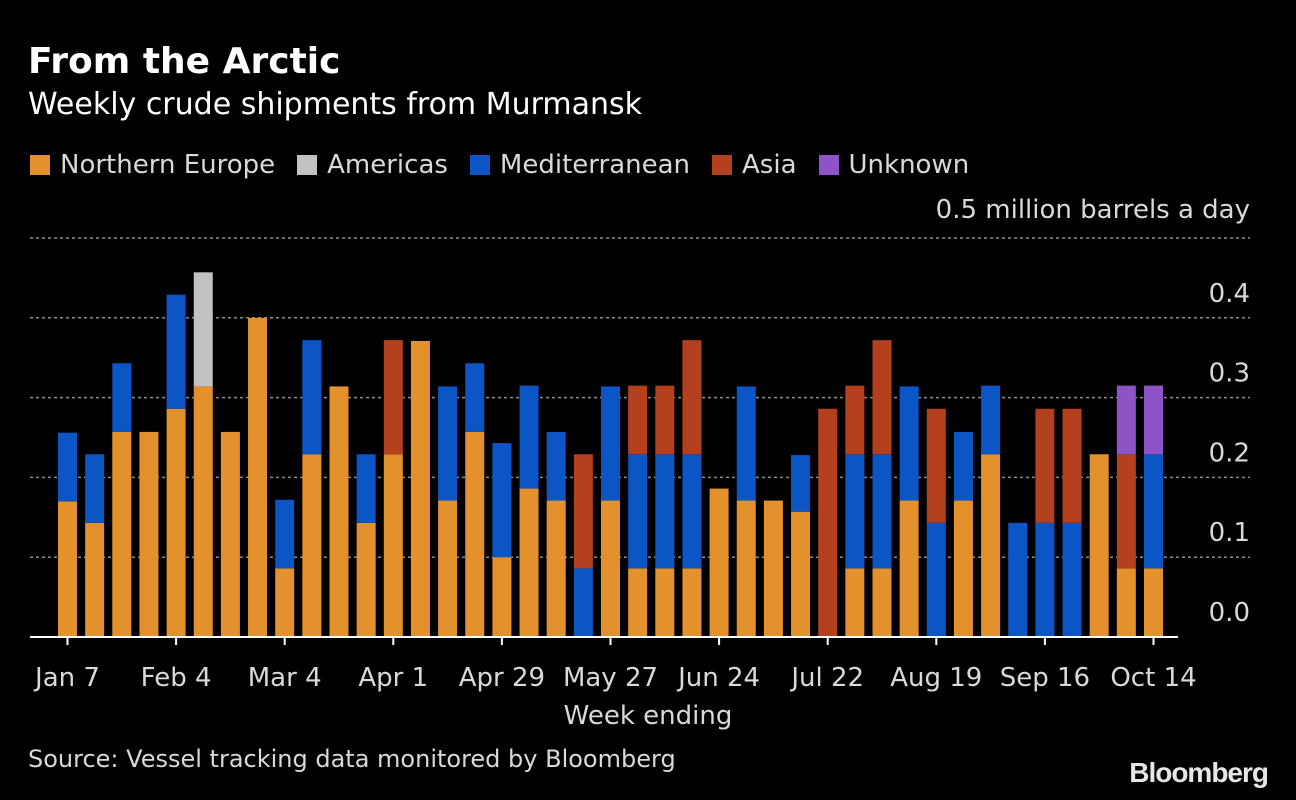 The height and width of the screenshot is (800, 1296). I want to click on x-tick-label: Oct 14, so click(1153, 678).